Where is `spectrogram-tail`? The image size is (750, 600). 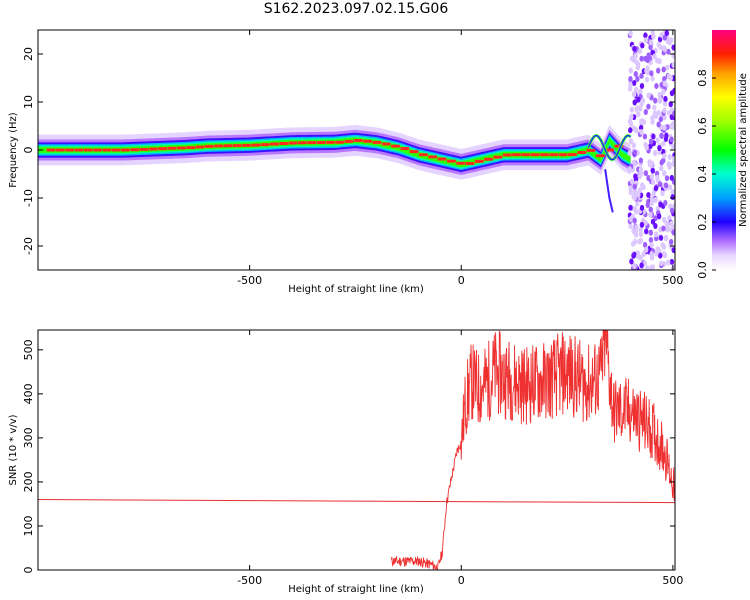 spectrogram-tail is located at coordinates (609, 191).